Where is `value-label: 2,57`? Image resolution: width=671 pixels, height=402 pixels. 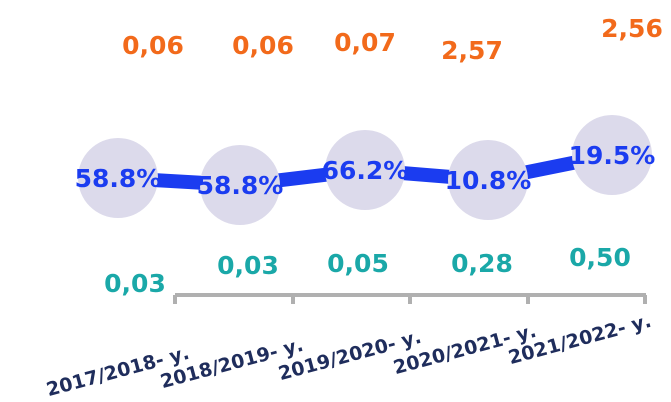
value-label: 2,57 is located at coordinates (472, 50).